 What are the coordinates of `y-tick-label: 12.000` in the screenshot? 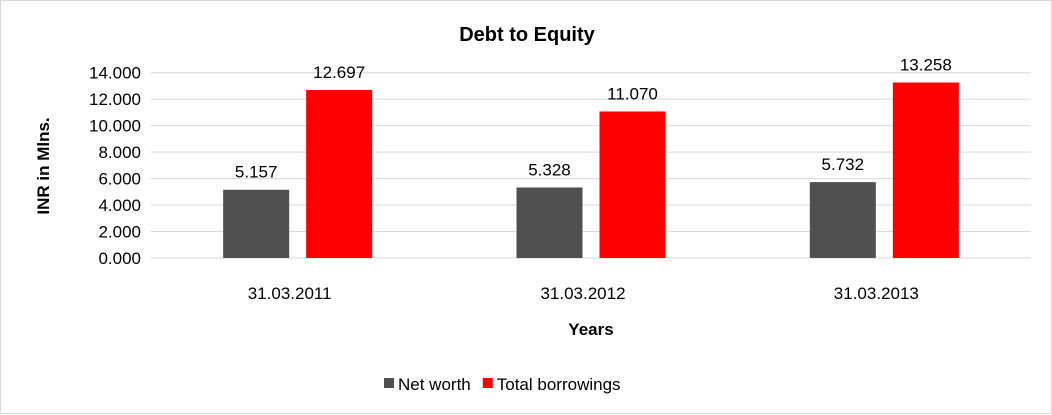 It's located at (115, 99).